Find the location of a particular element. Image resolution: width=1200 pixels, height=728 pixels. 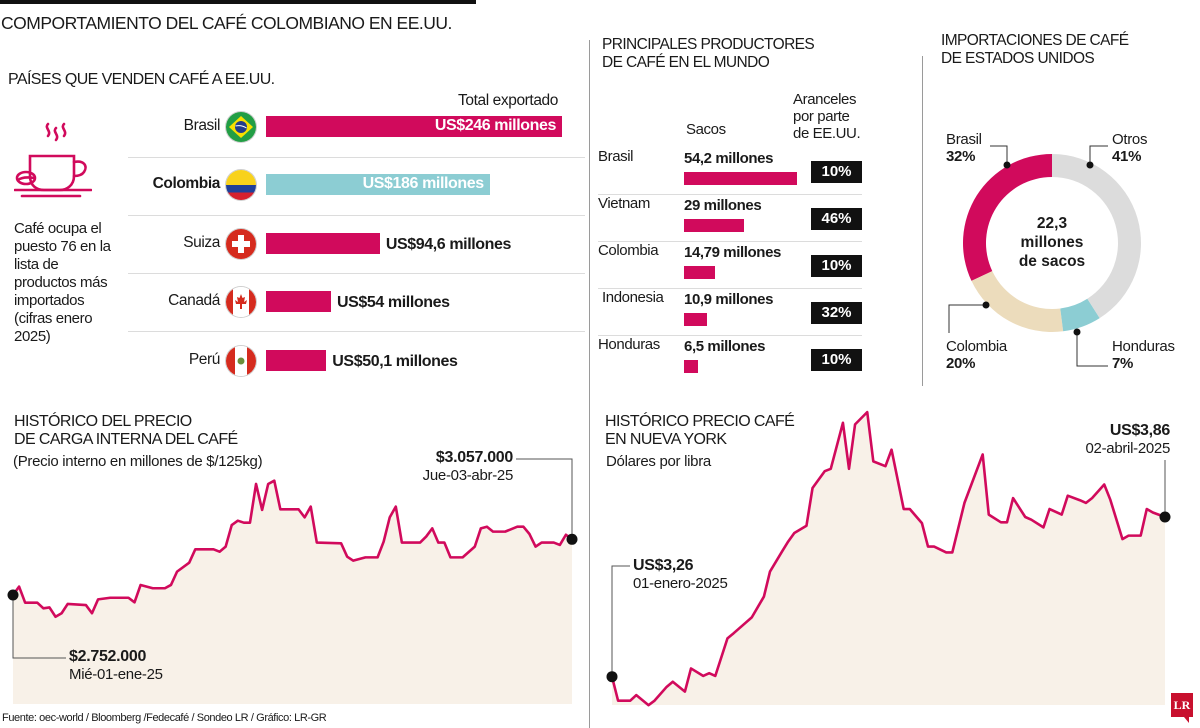

exporters-value-header: Total exportado is located at coordinates (508, 100).